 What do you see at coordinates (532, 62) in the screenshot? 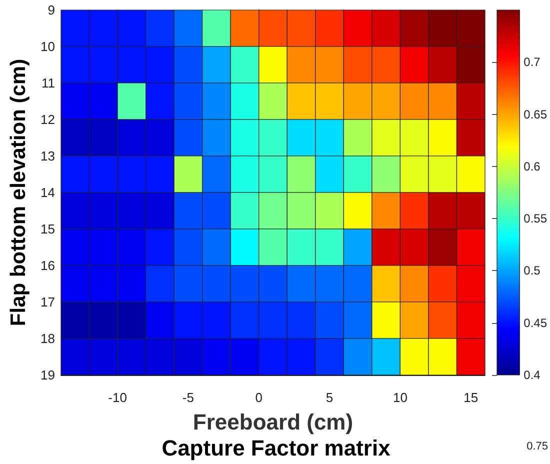
I see `color-bar-label: 0.7` at bounding box center [532, 62].